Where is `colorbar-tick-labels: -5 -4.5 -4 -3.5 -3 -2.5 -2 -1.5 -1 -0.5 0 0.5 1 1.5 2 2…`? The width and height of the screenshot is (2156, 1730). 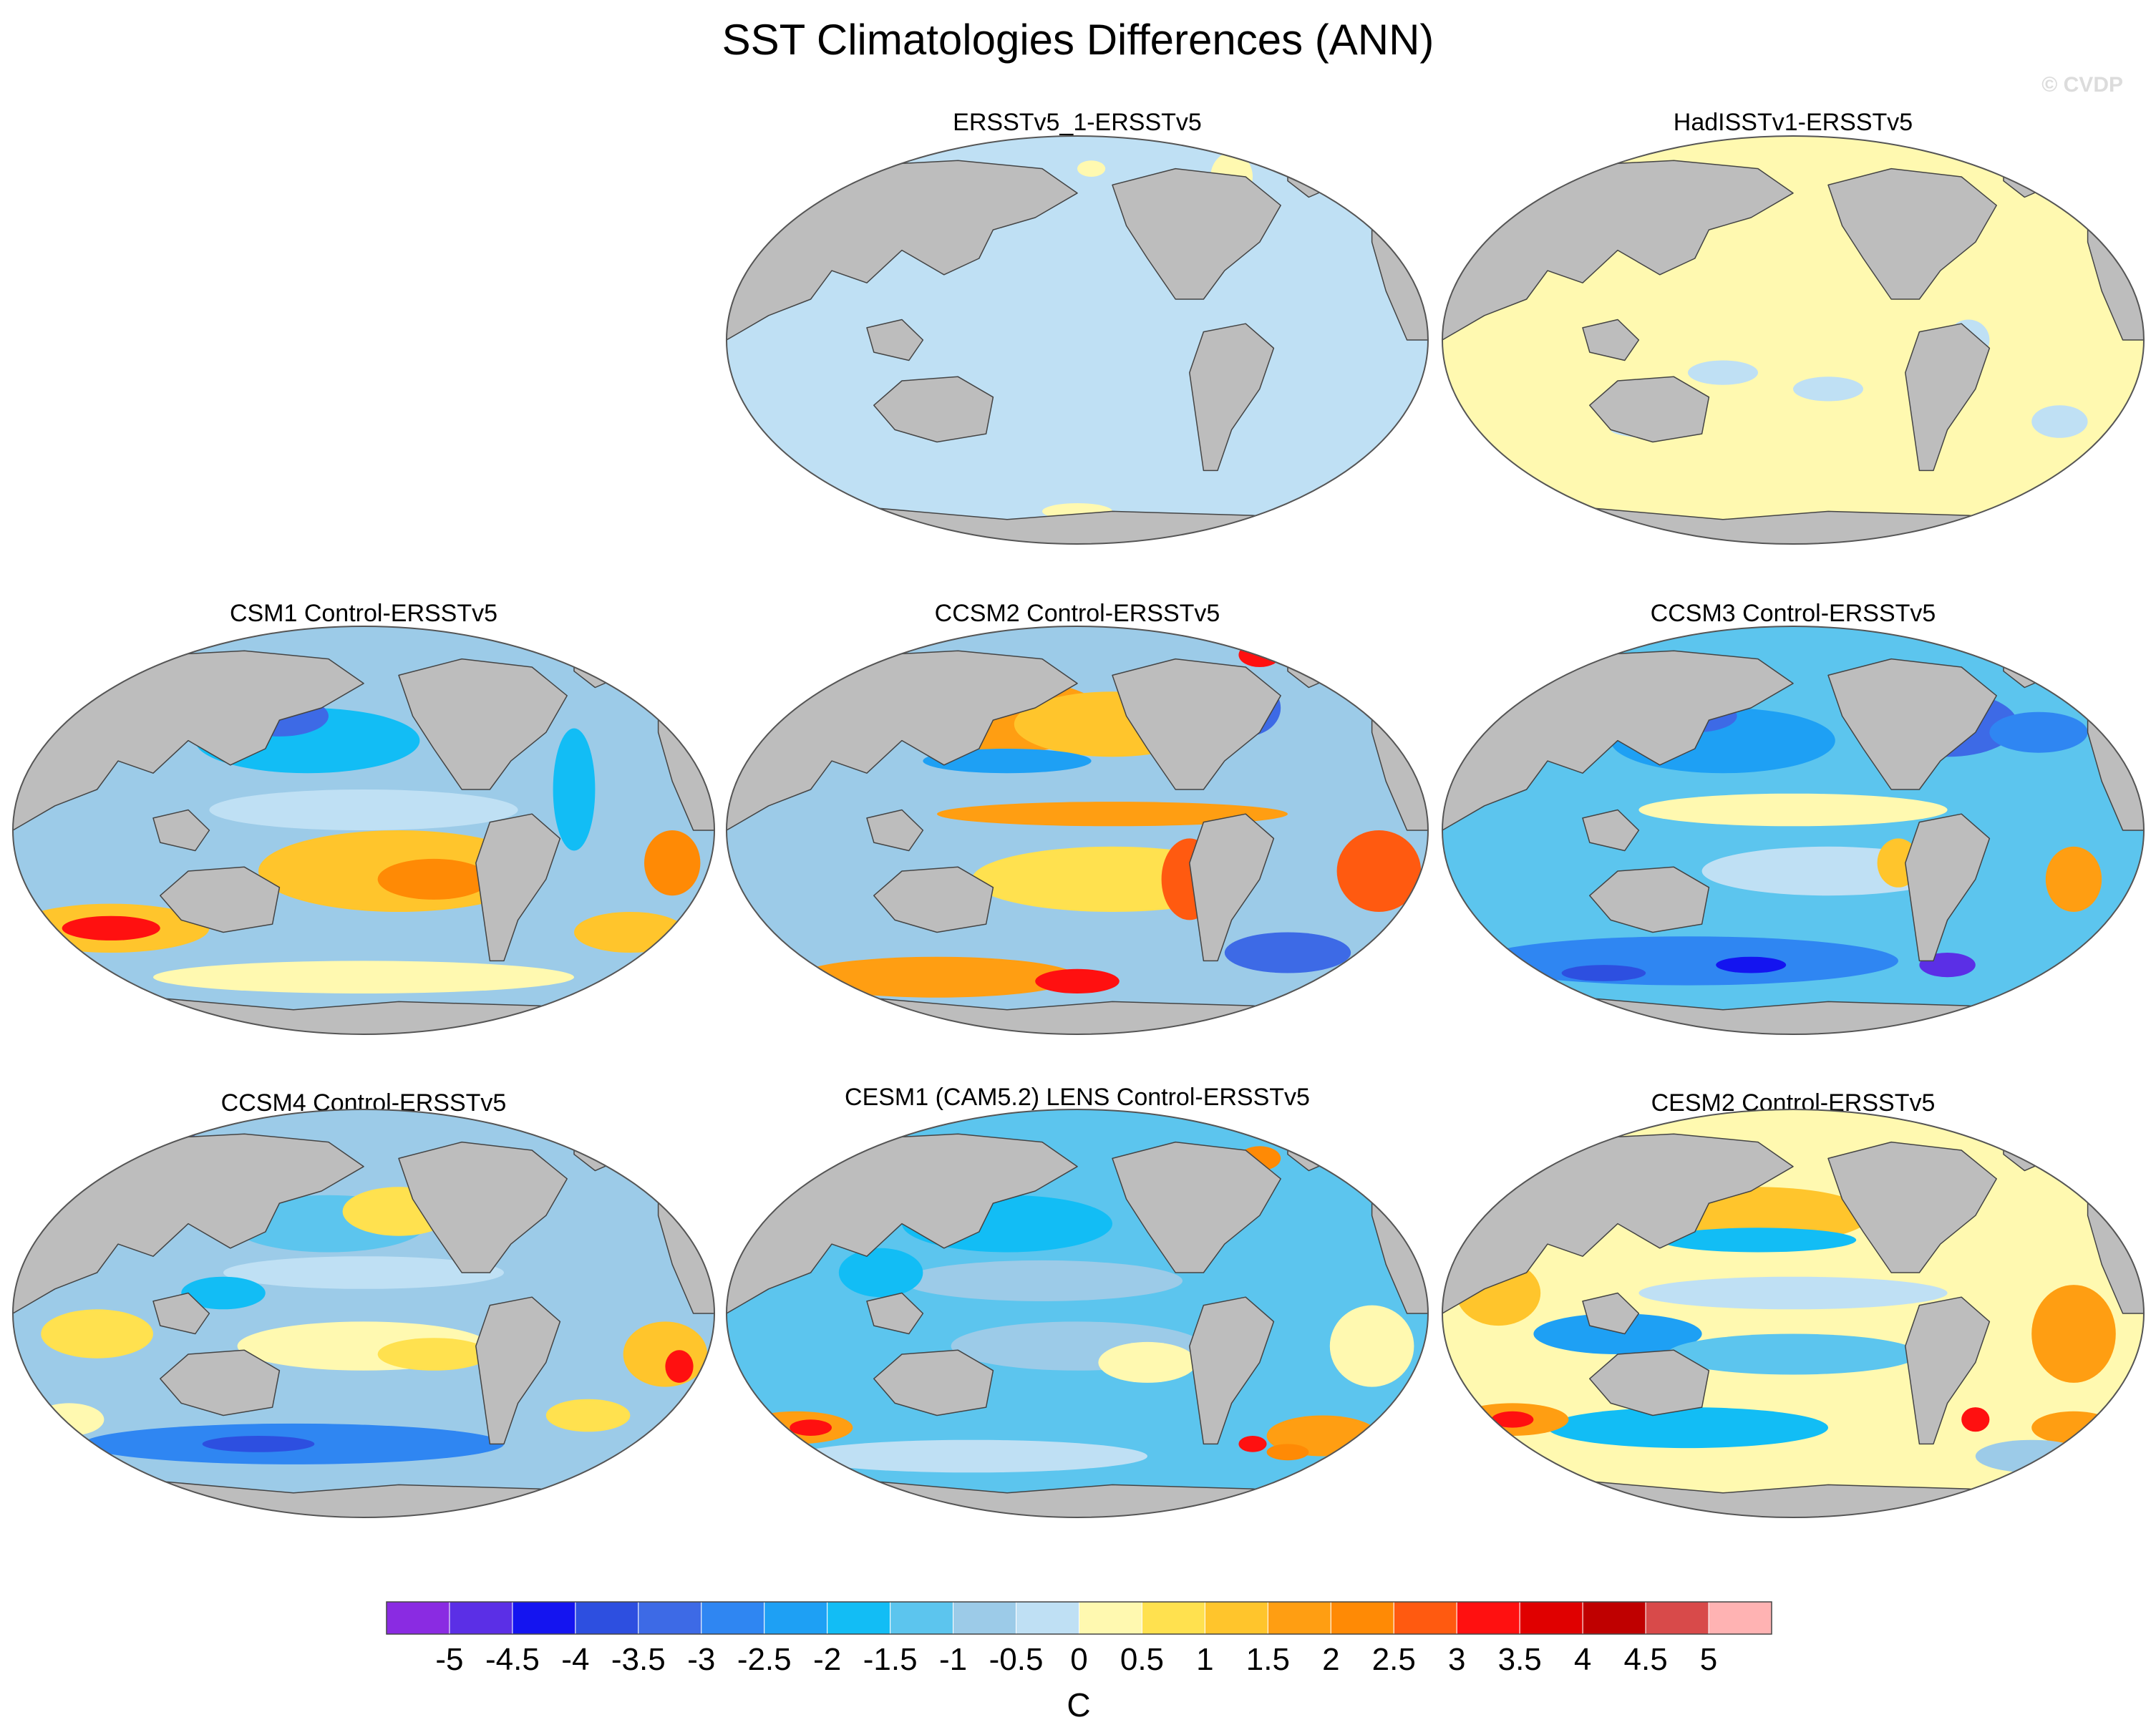 colorbar-tick-labels: -5 -4.5 -4 -3.5 -3 -2.5 -2 -1.5 -1 -0.5 0 0.5 1 1.5 2 2… is located at coordinates (1076, 1659).